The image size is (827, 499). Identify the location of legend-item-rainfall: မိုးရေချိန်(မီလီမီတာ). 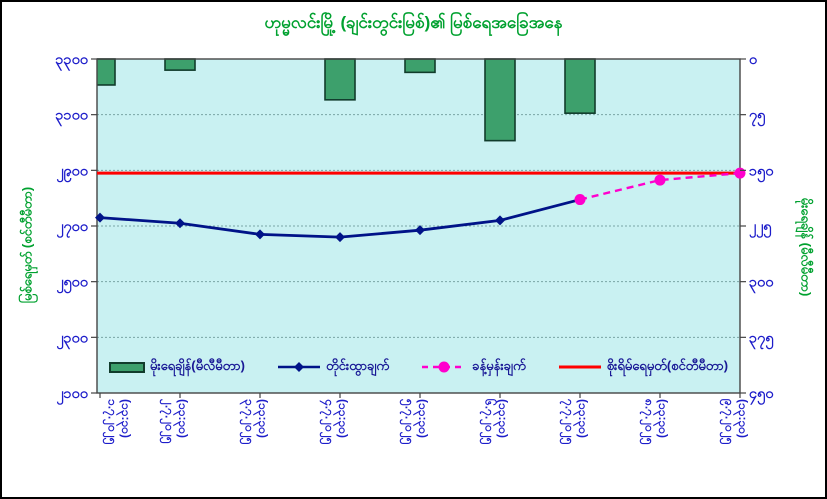
(176, 367).